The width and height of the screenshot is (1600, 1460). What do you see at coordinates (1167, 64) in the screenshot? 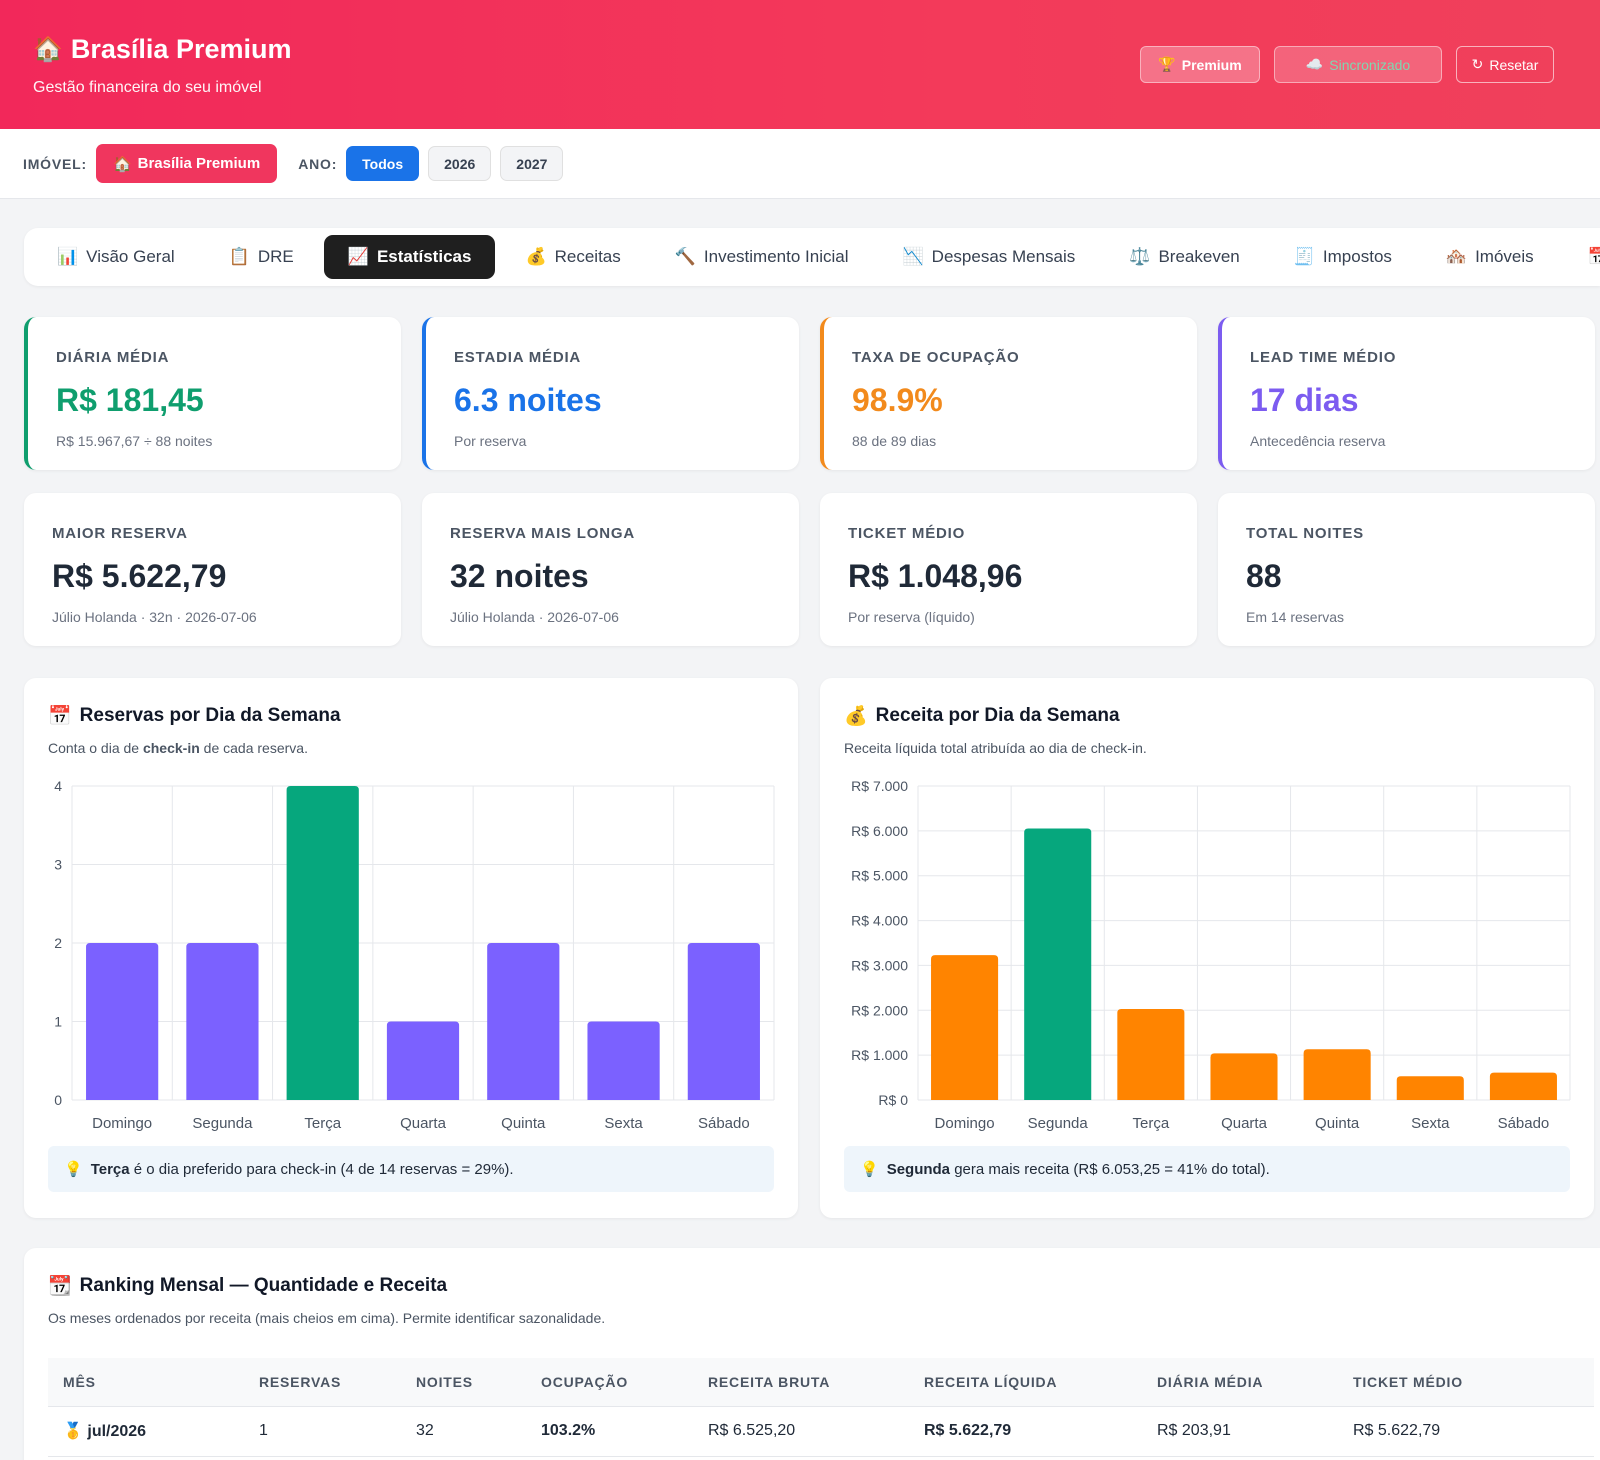
I see `trophy-icon: 🏆` at bounding box center [1167, 64].